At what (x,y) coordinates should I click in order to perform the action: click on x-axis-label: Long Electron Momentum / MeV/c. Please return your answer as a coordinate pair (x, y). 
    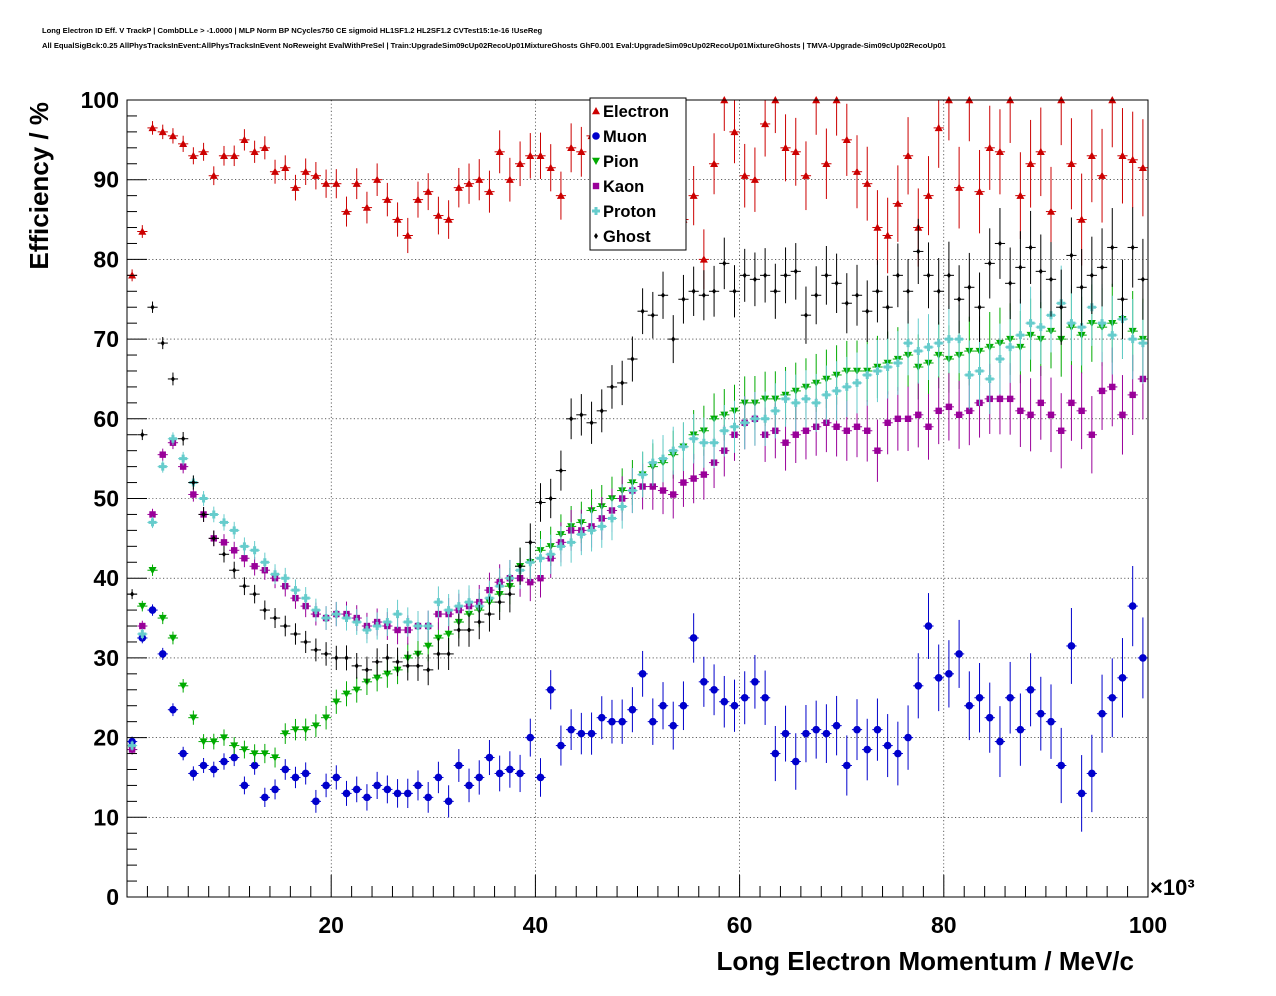
    Looking at the image, I should click on (925, 961).